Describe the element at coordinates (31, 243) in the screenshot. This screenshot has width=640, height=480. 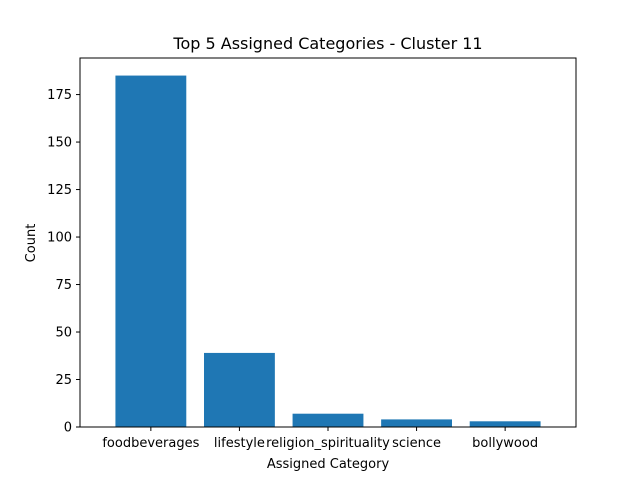
I see `y-axis-title: Count` at that location.